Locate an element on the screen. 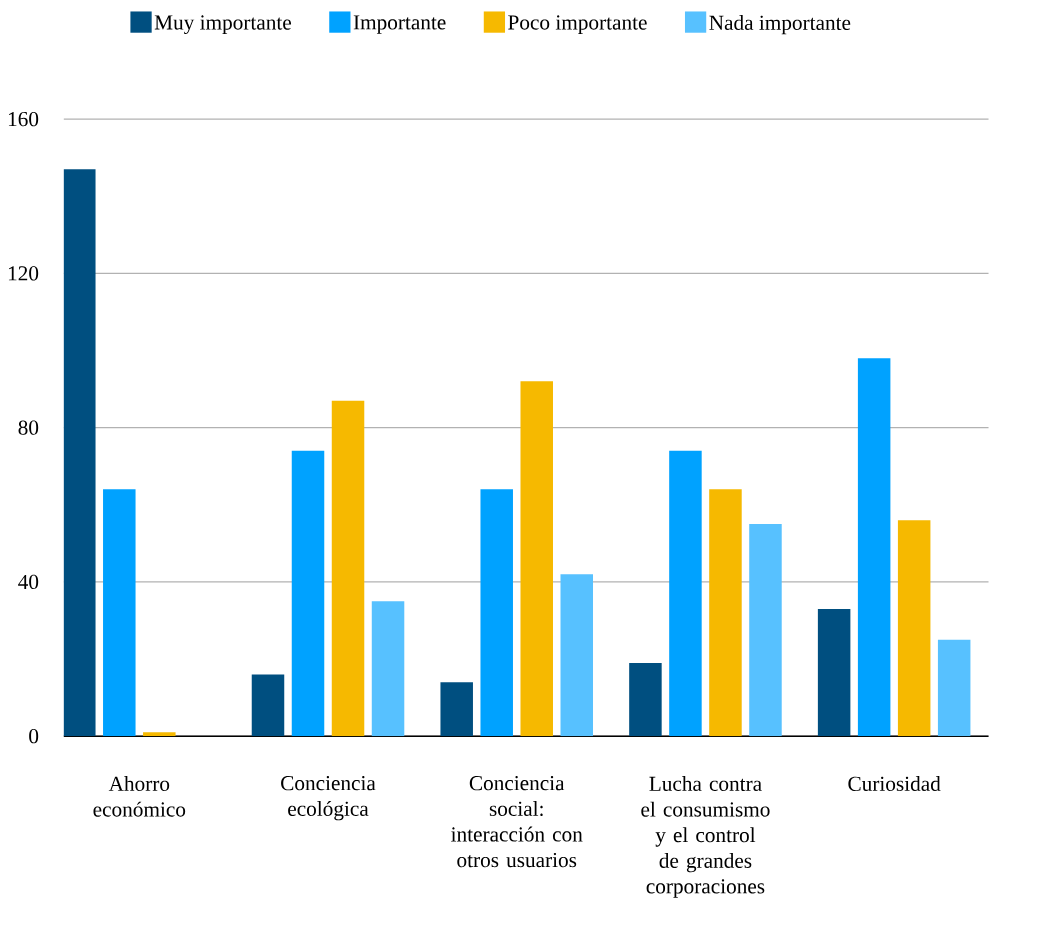 This screenshot has height=944, width=1064. y-tick-label: 120 is located at coordinates (23, 273).